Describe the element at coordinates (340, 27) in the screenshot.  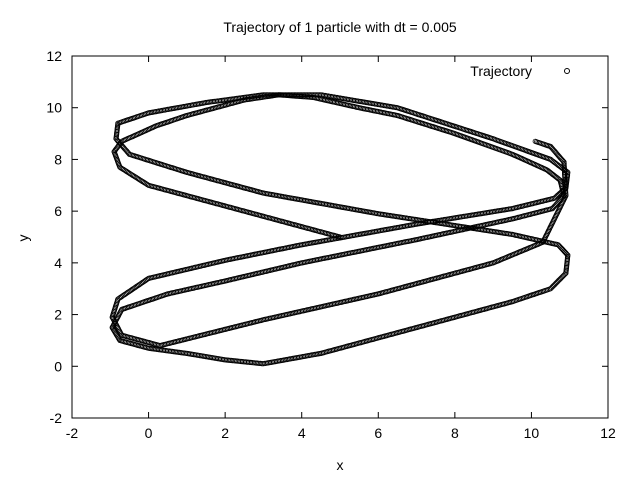
I see `chart-title: Trajectory of 1 particle with dt = 0.005` at that location.